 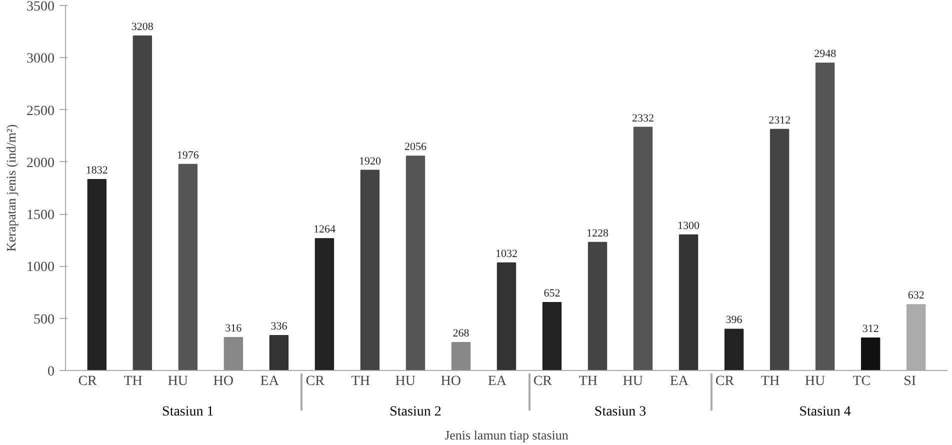 I want to click on text: Stasiun 2, so click(x=416, y=412).